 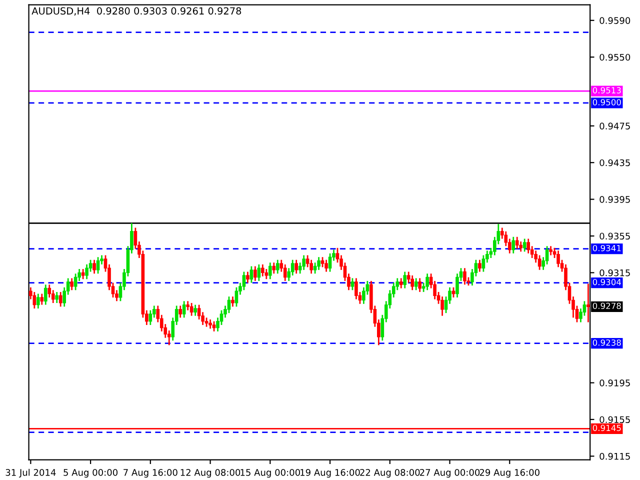 What do you see at coordinates (615, 420) in the screenshot?
I see `y-tick-label: 0.9155` at bounding box center [615, 420].